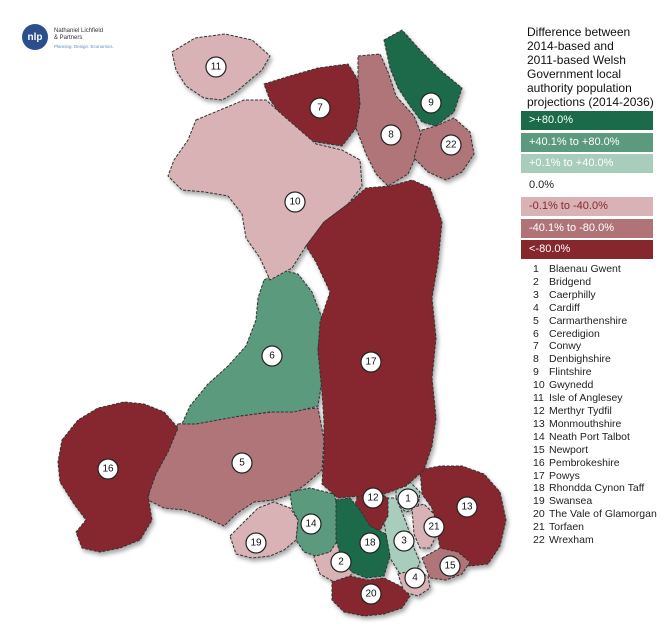 This screenshot has height=633, width=670. I want to click on area-name: Ceredigion, so click(574, 333).